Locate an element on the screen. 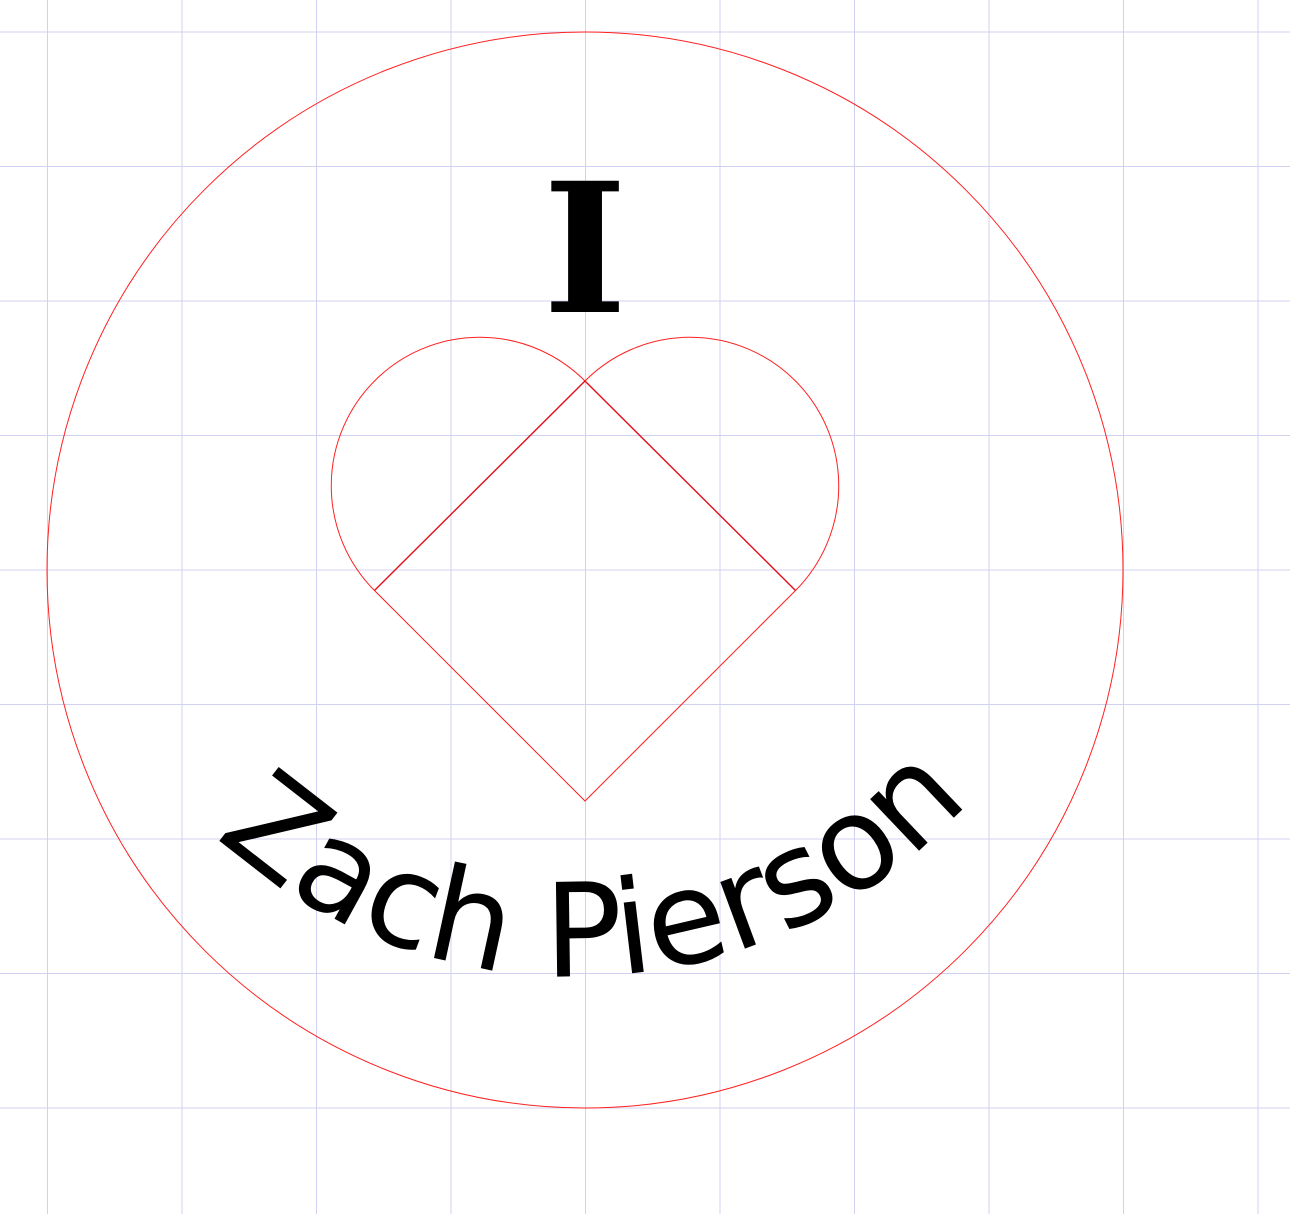 The width and height of the screenshot is (1290, 1214). curved-name-text: Zach Pierson is located at coordinates (594, 860).